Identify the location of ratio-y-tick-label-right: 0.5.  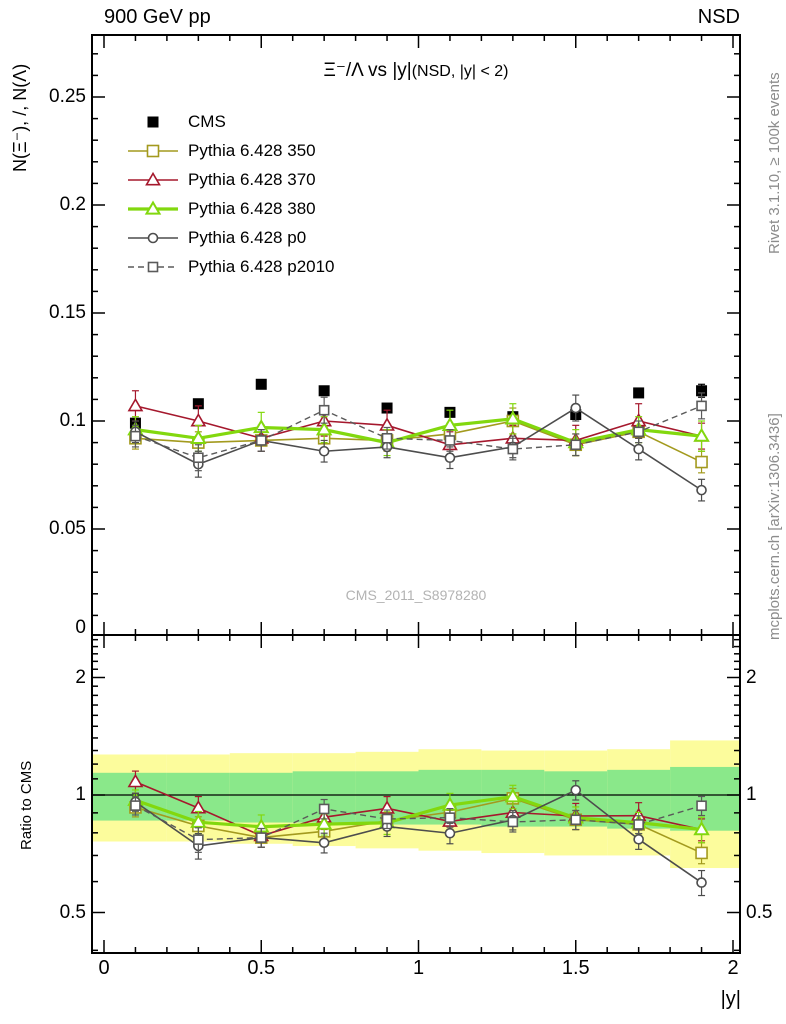
(759, 912).